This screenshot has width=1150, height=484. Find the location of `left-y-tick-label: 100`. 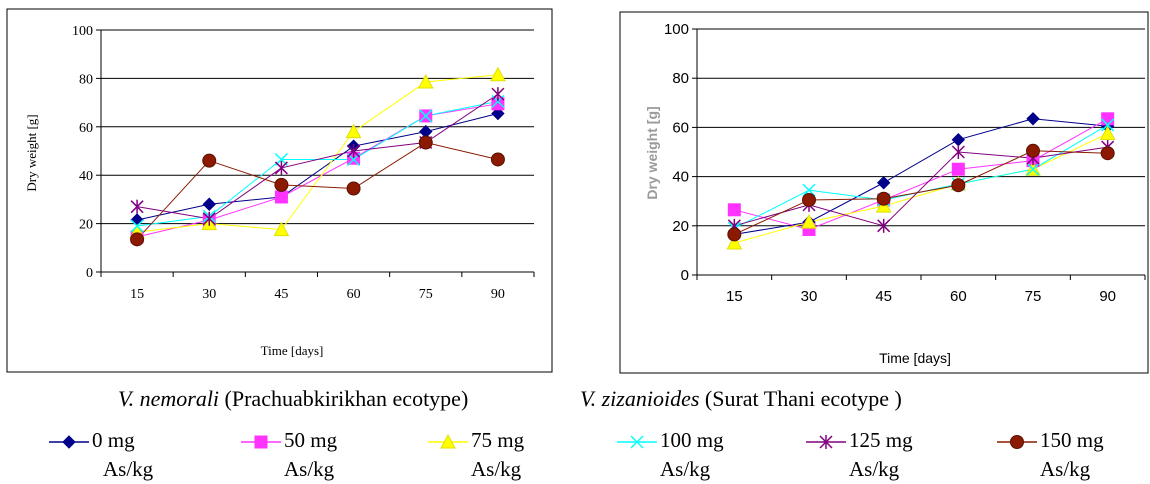

left-y-tick-label: 100 is located at coordinates (82, 31).